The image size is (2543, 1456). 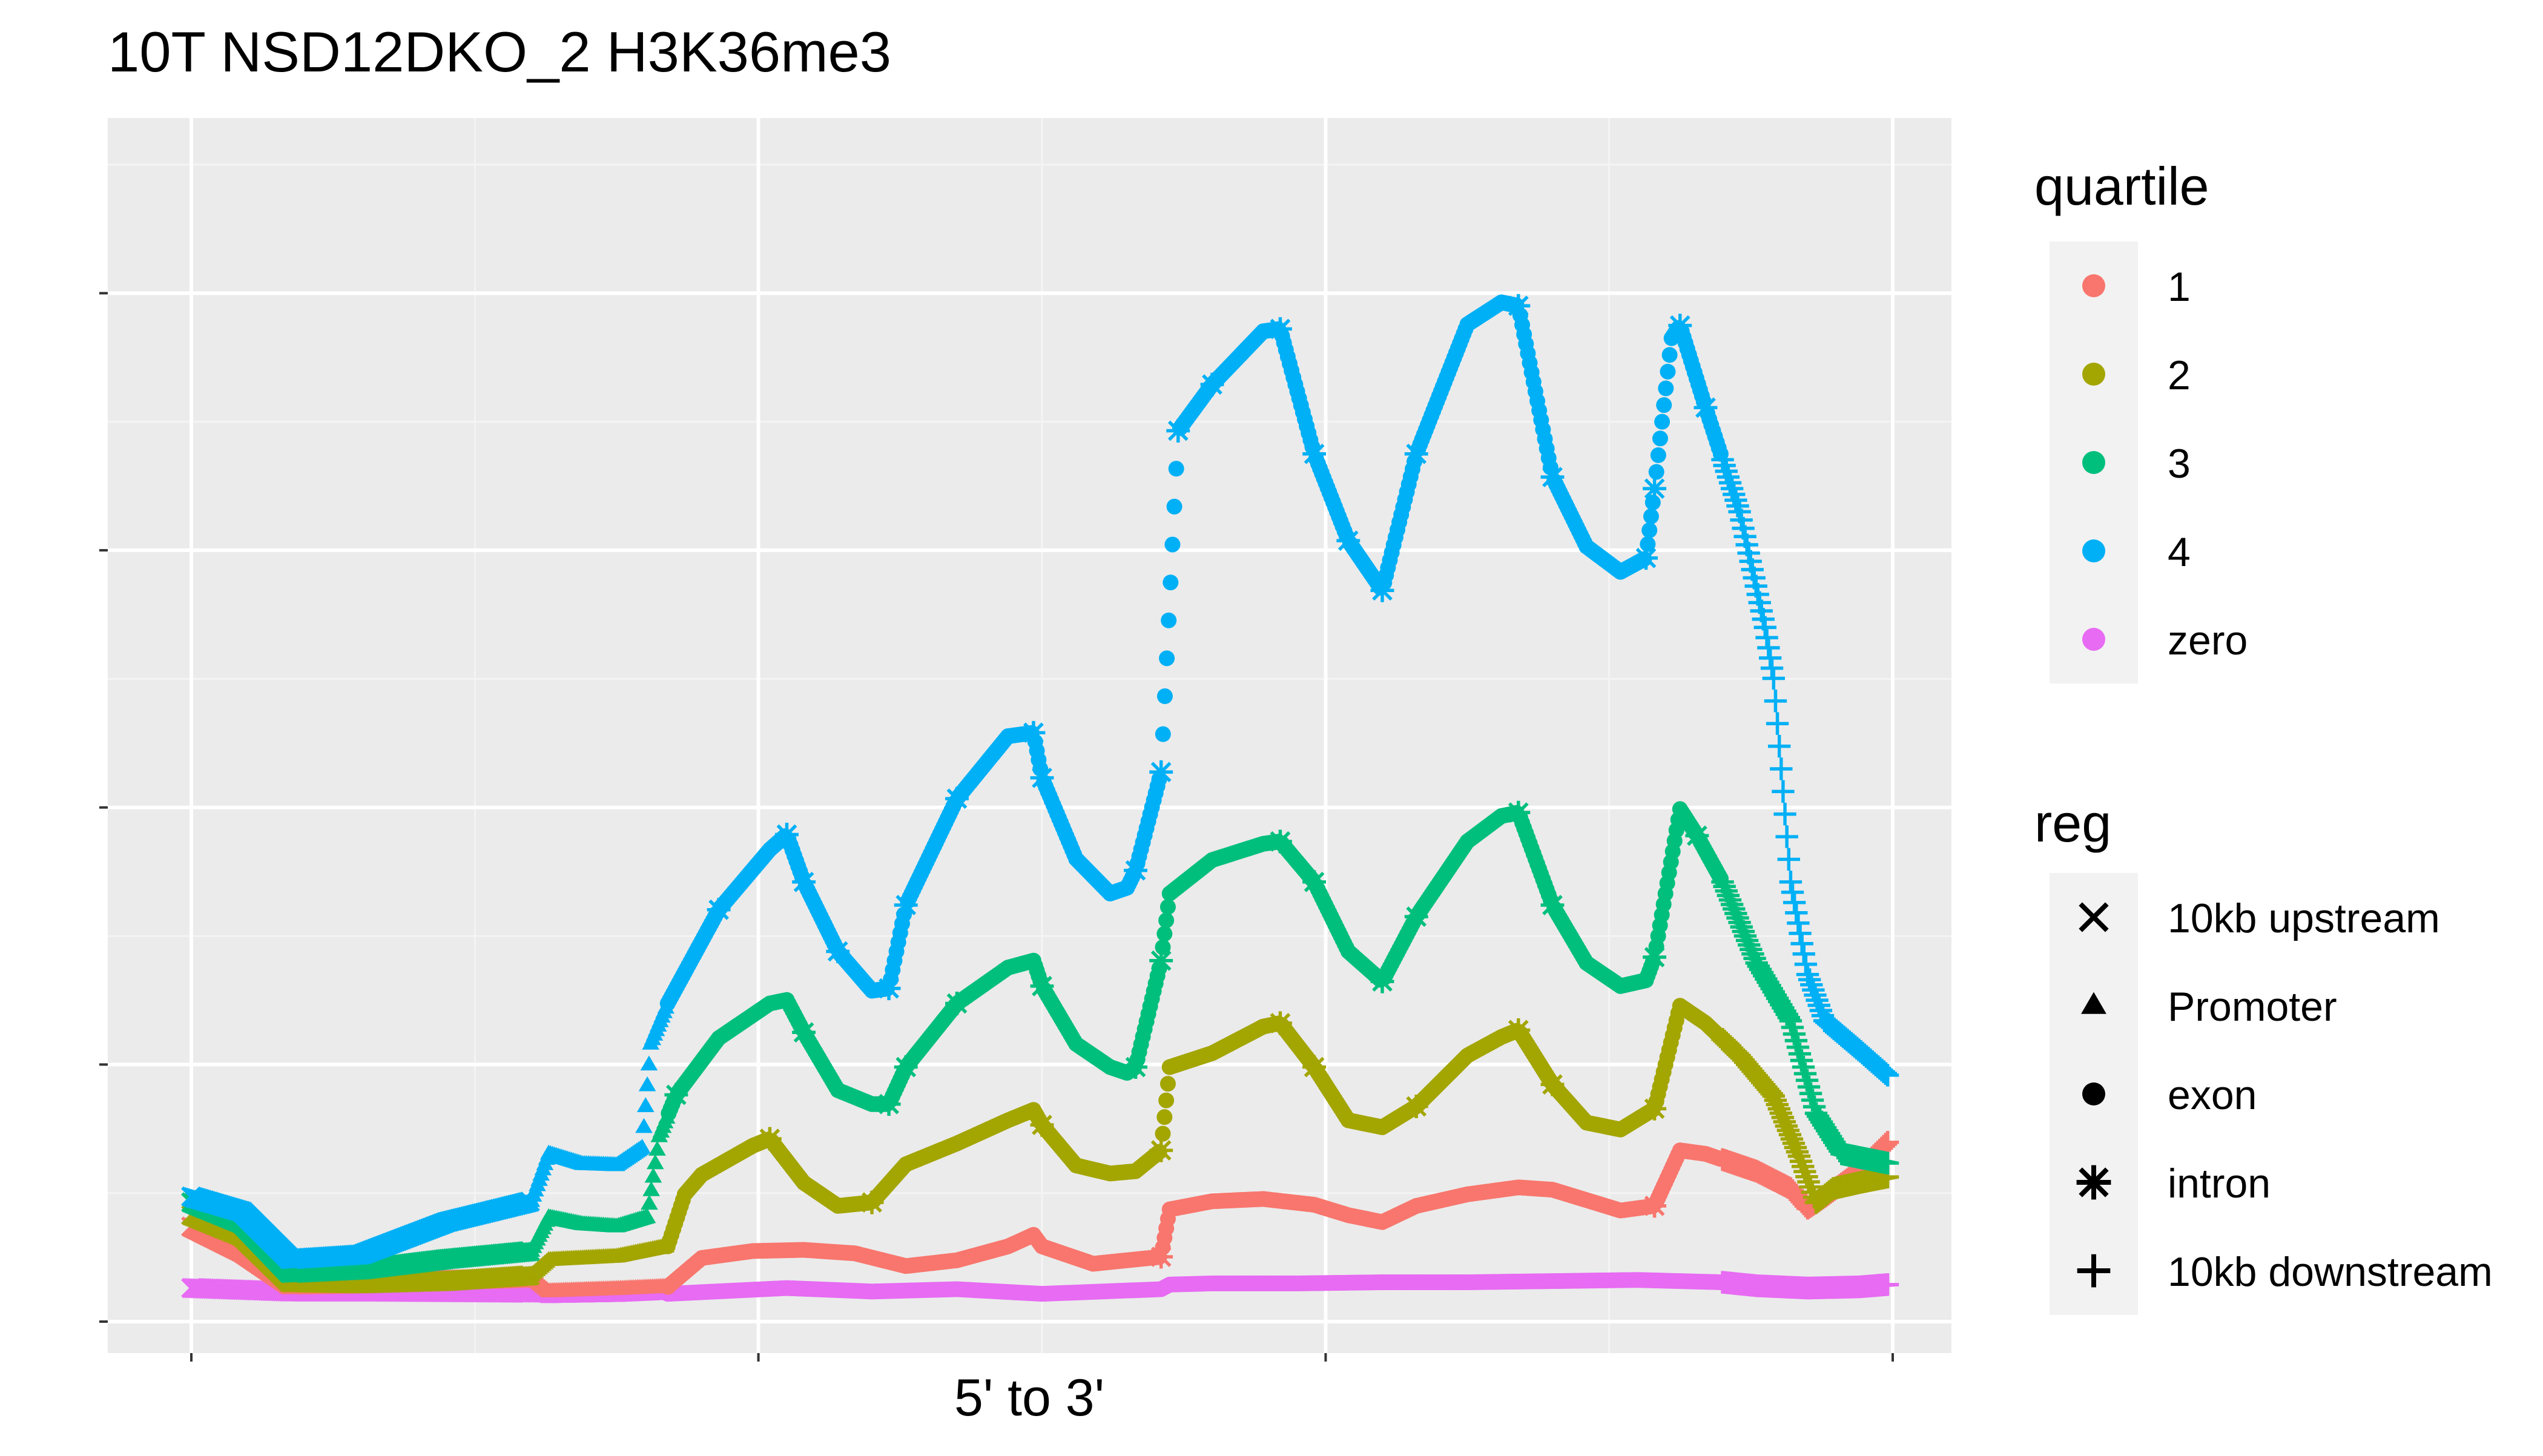 I want to click on legend-label-4: 4, so click(x=2180, y=552).